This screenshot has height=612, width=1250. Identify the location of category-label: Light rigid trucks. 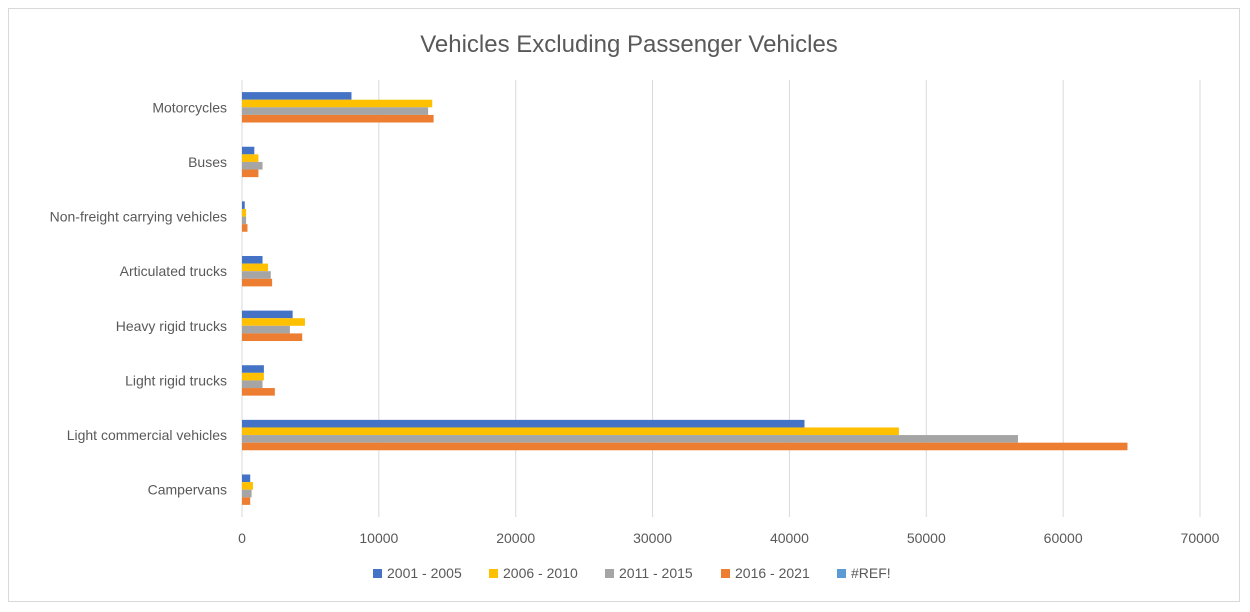
(176, 380).